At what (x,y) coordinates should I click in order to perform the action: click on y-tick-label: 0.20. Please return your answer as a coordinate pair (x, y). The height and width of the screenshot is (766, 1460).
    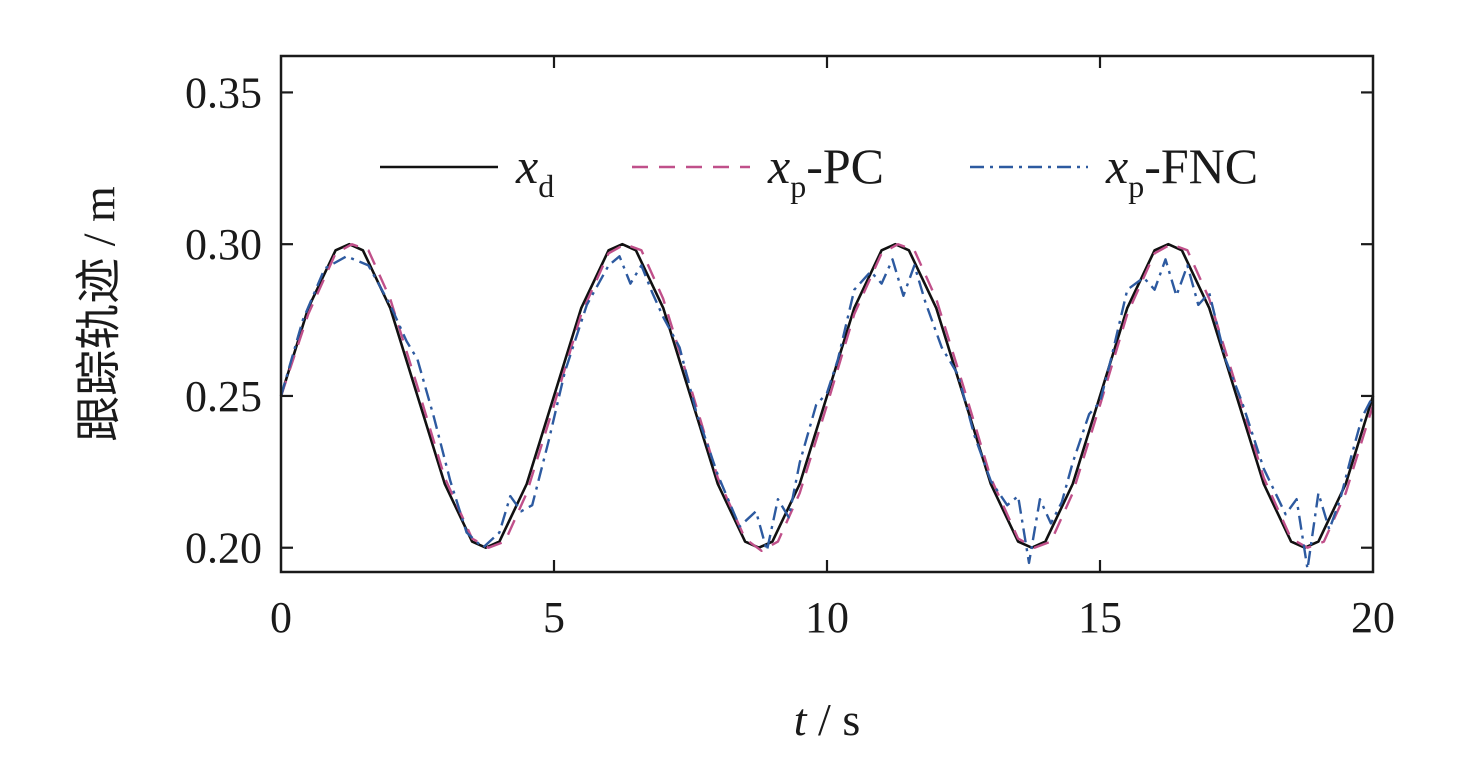
    Looking at the image, I should click on (223, 548).